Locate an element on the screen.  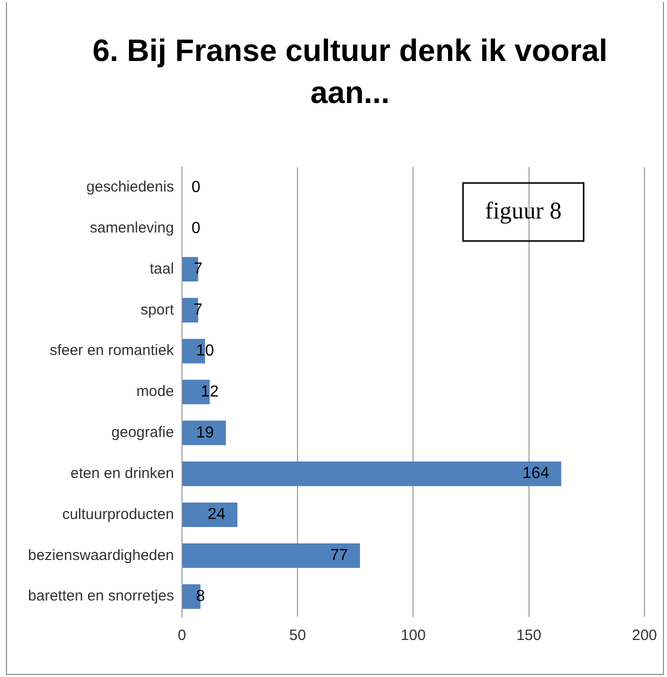
data-label: 19 is located at coordinates (205, 433).